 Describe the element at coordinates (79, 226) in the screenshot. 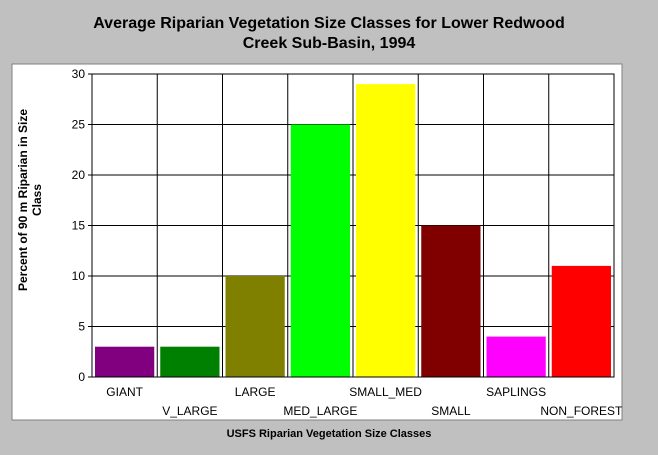

I see `y-tick-label: 15` at that location.